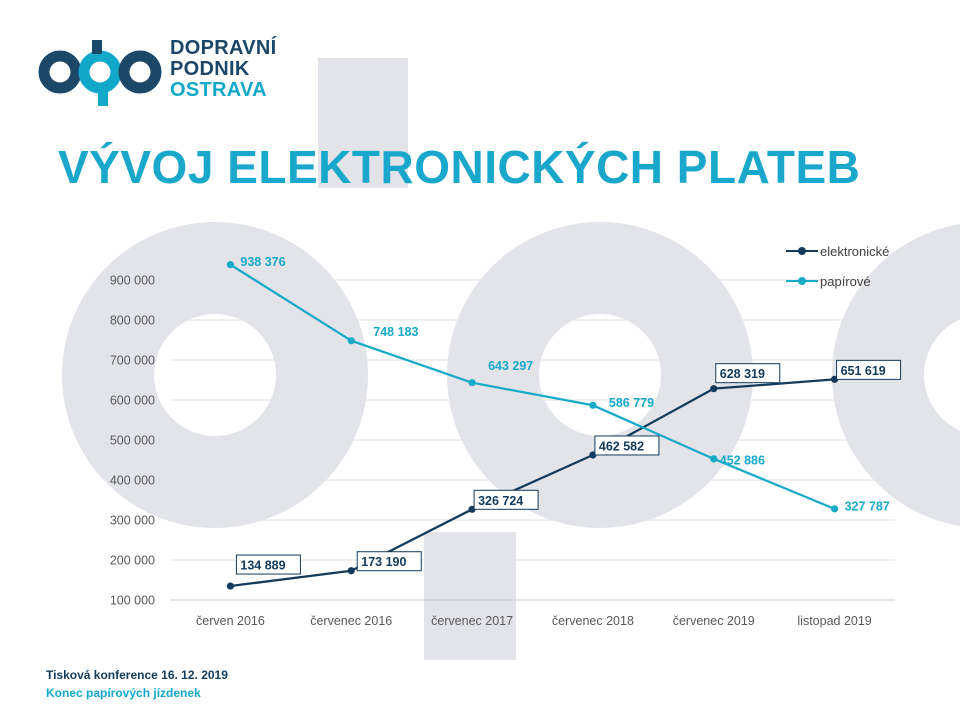 Image resolution: width=960 pixels, height=720 pixels. What do you see at coordinates (600, 375) in the screenshot?
I see `watermark-ring-center` at bounding box center [600, 375].